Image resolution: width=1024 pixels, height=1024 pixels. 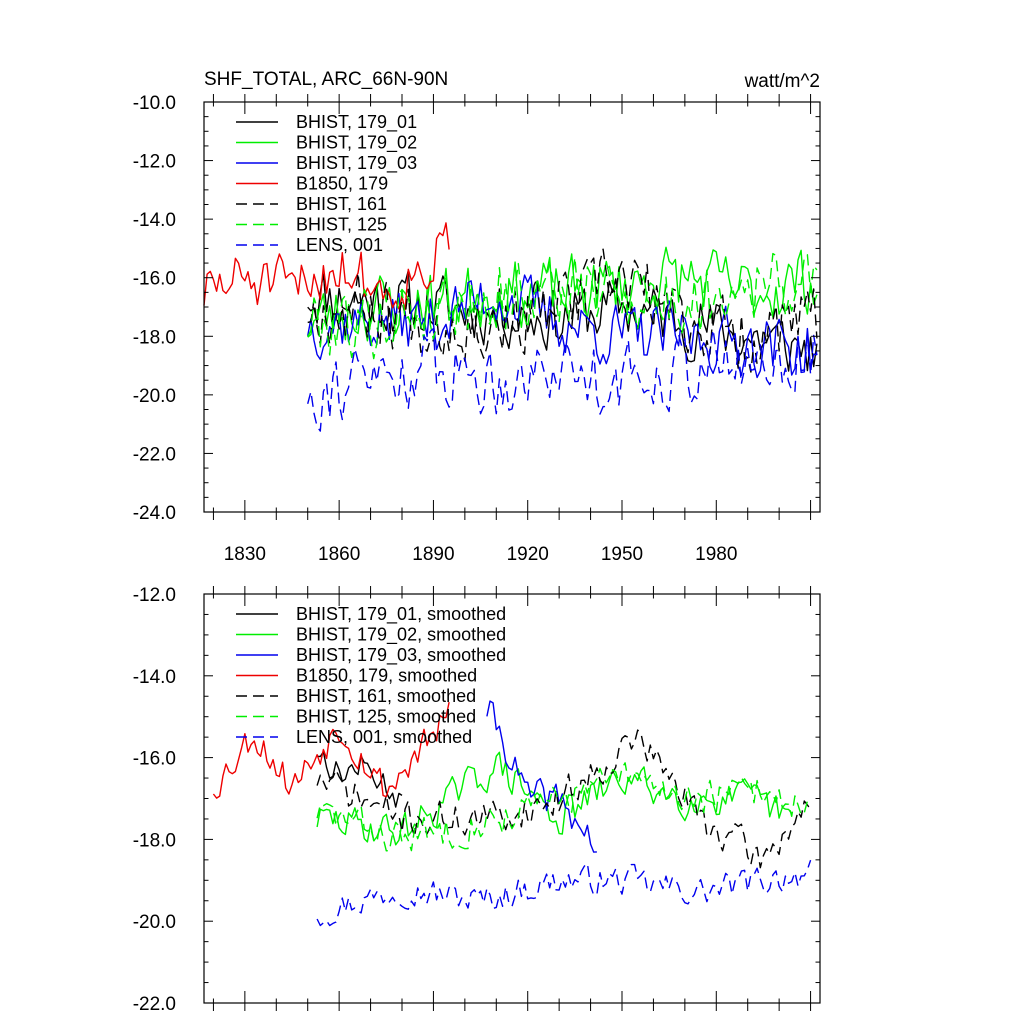 What do you see at coordinates (528, 554) in the screenshot?
I see `x-tick-label: 1920` at bounding box center [528, 554].